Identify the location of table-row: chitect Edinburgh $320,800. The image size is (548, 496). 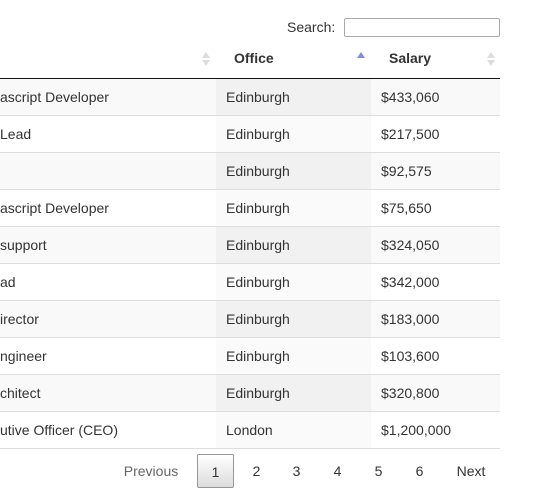
(250, 393).